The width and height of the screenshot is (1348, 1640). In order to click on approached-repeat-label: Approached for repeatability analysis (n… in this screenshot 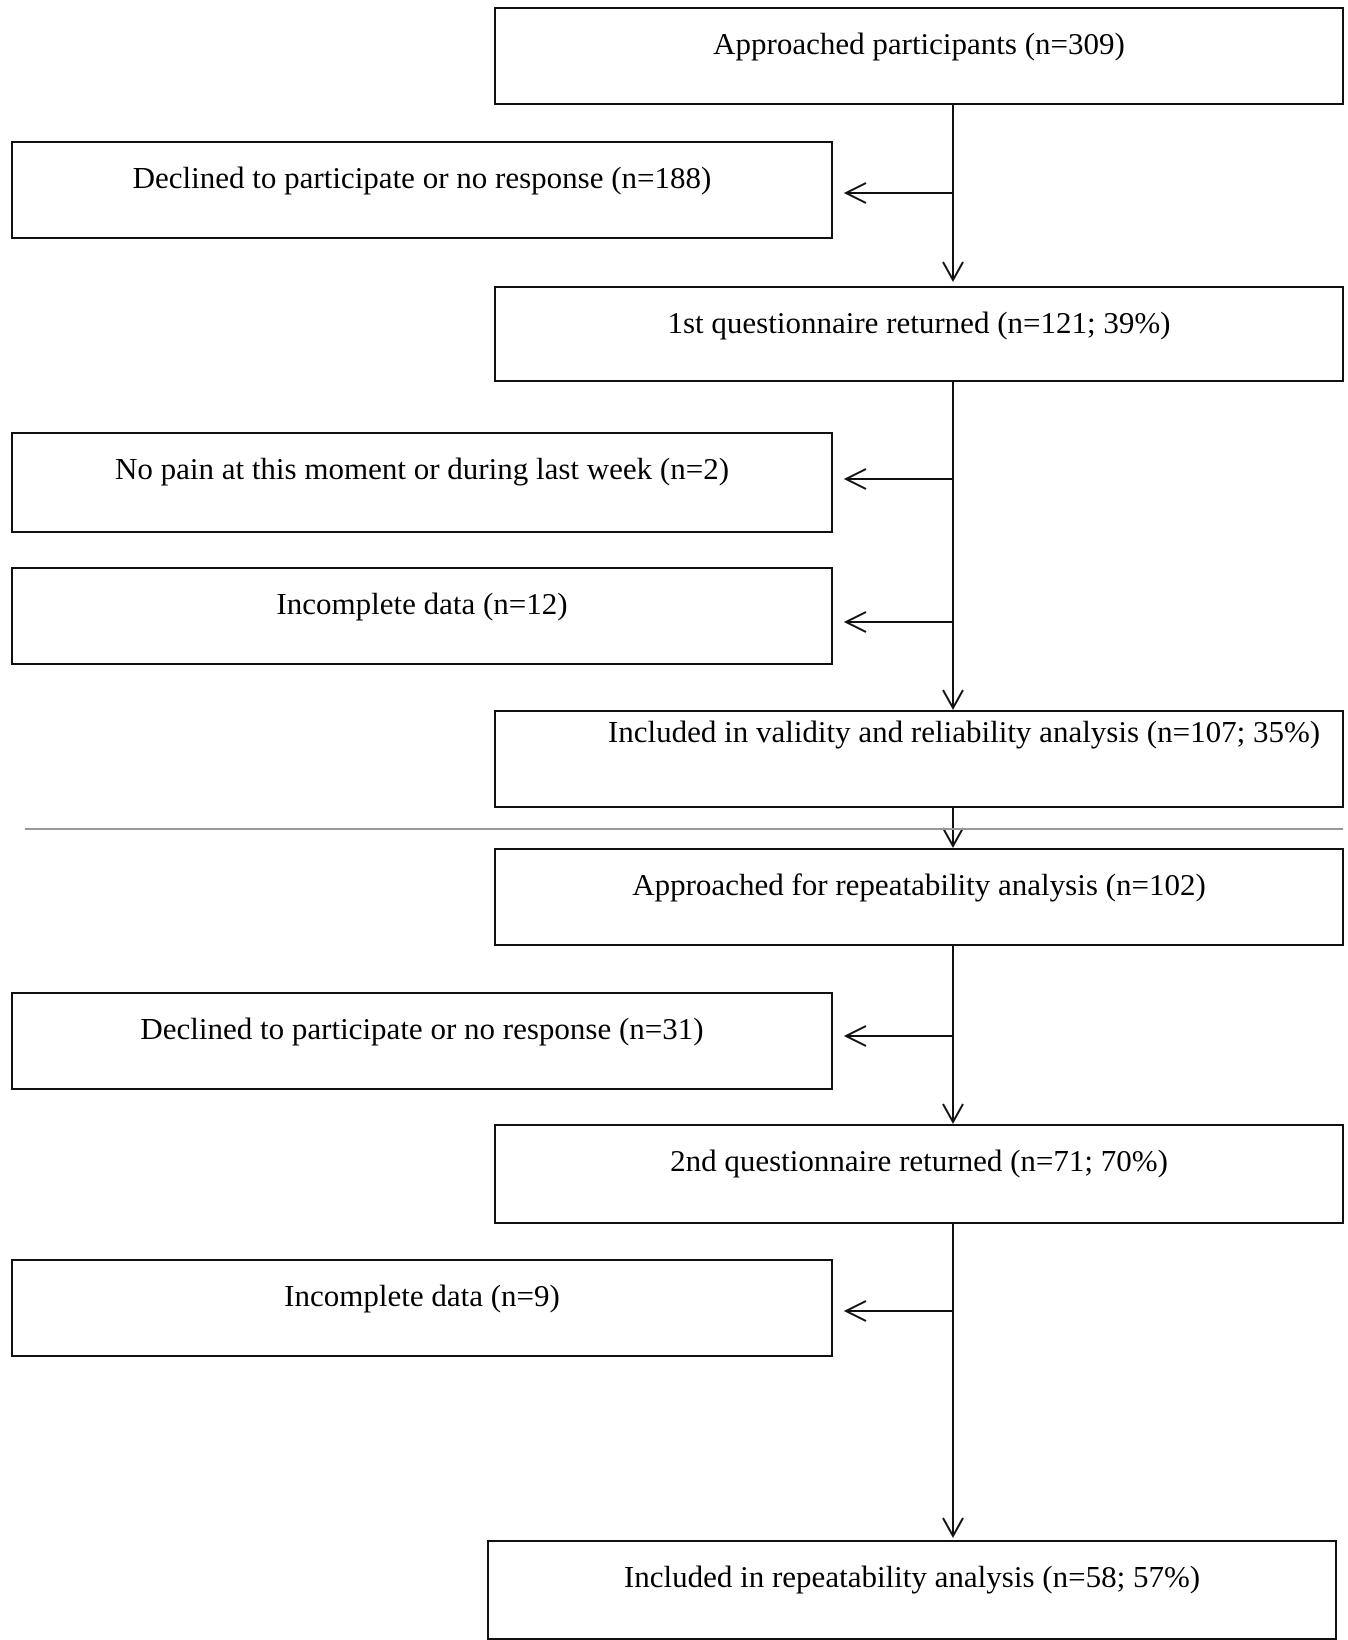, I will do `click(919, 884)`.